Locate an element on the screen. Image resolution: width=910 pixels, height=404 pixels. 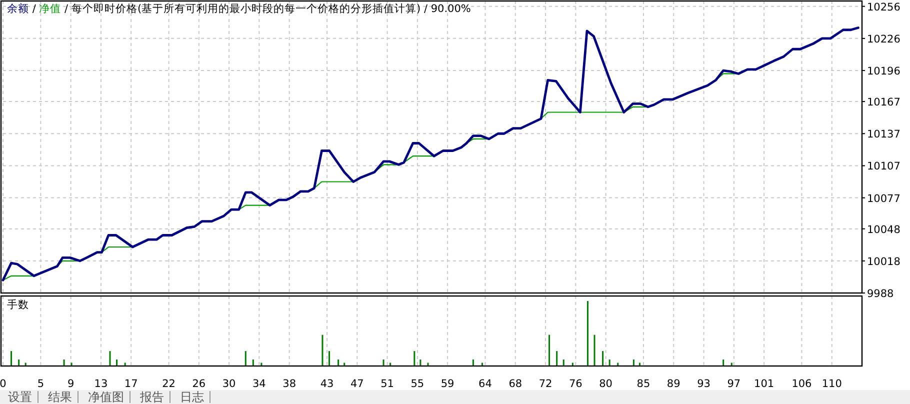
y-tick-label: 10196 is located at coordinates (884, 72).